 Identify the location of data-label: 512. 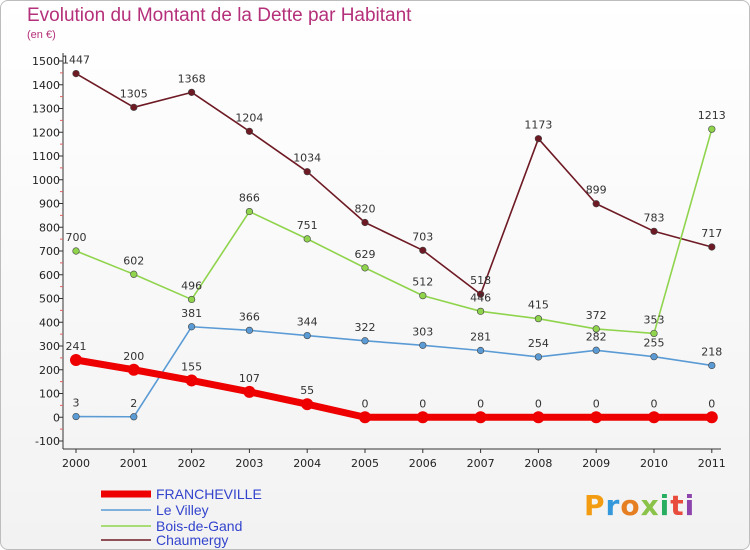
(422, 282).